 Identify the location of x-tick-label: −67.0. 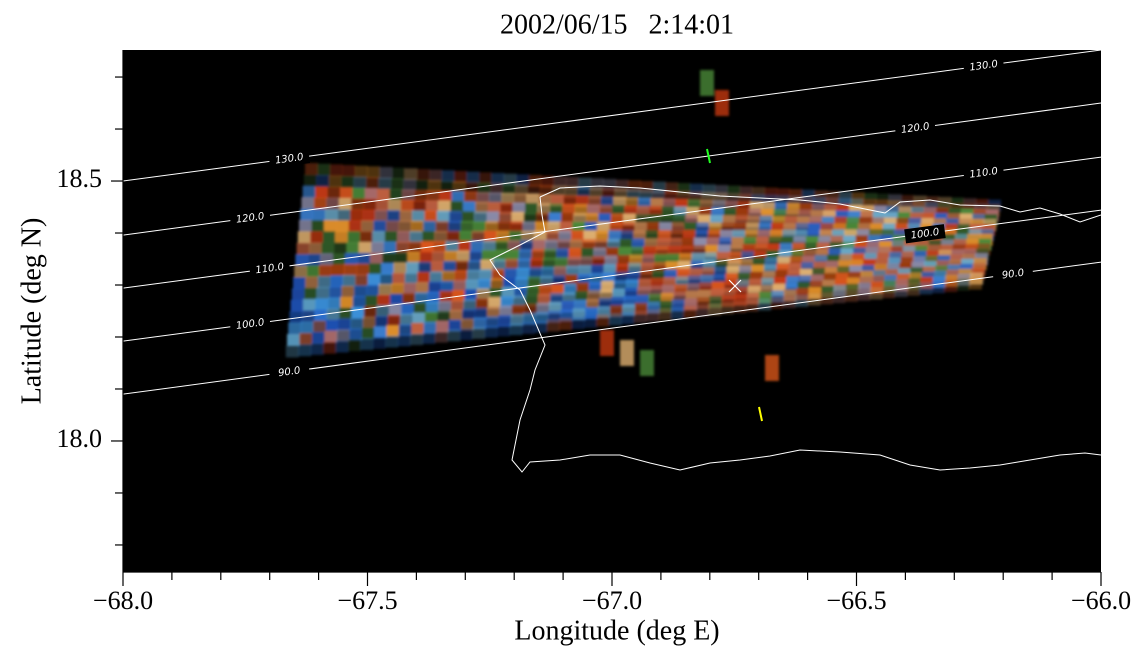
(612, 600).